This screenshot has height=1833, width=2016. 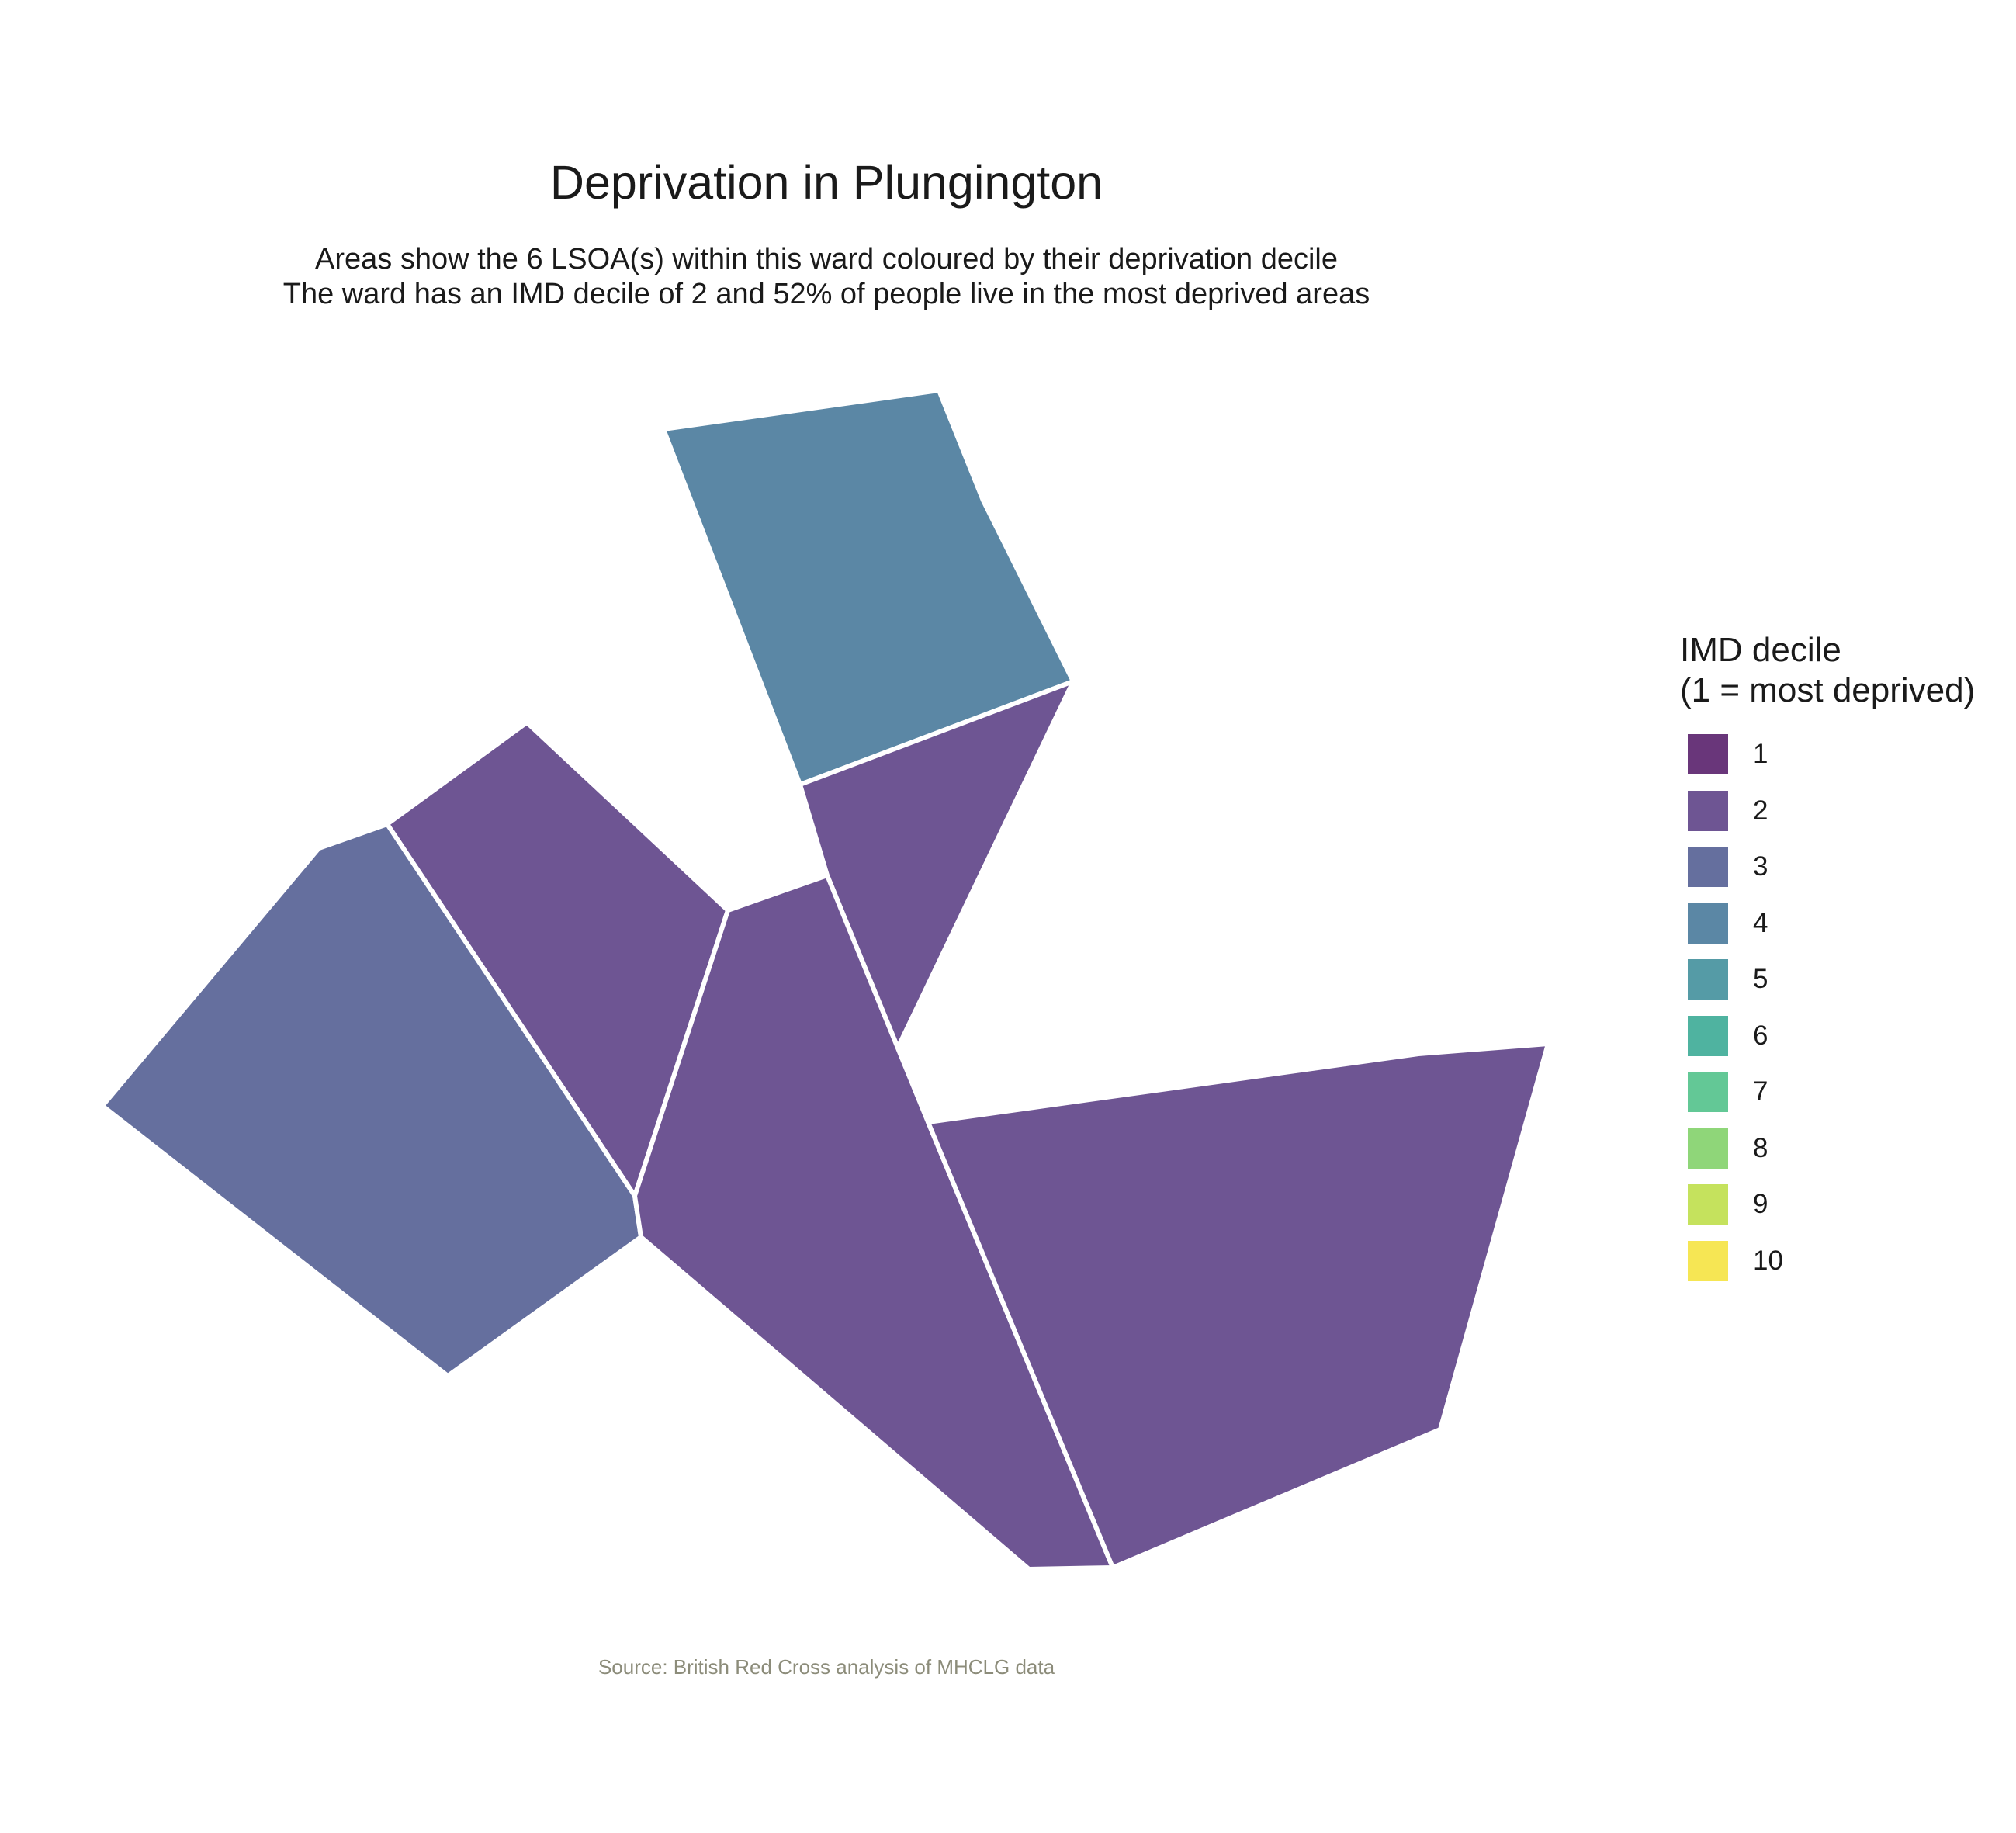 What do you see at coordinates (1761, 1091) in the screenshot?
I see `legend-label: 7` at bounding box center [1761, 1091].